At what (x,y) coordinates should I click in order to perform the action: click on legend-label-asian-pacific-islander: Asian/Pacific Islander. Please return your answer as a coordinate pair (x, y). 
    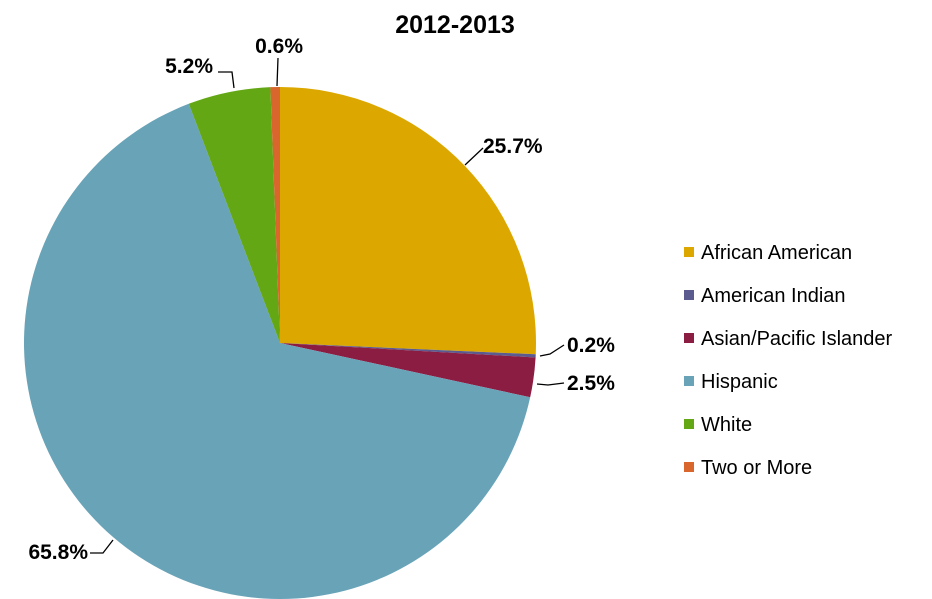
    Looking at the image, I should click on (797, 339).